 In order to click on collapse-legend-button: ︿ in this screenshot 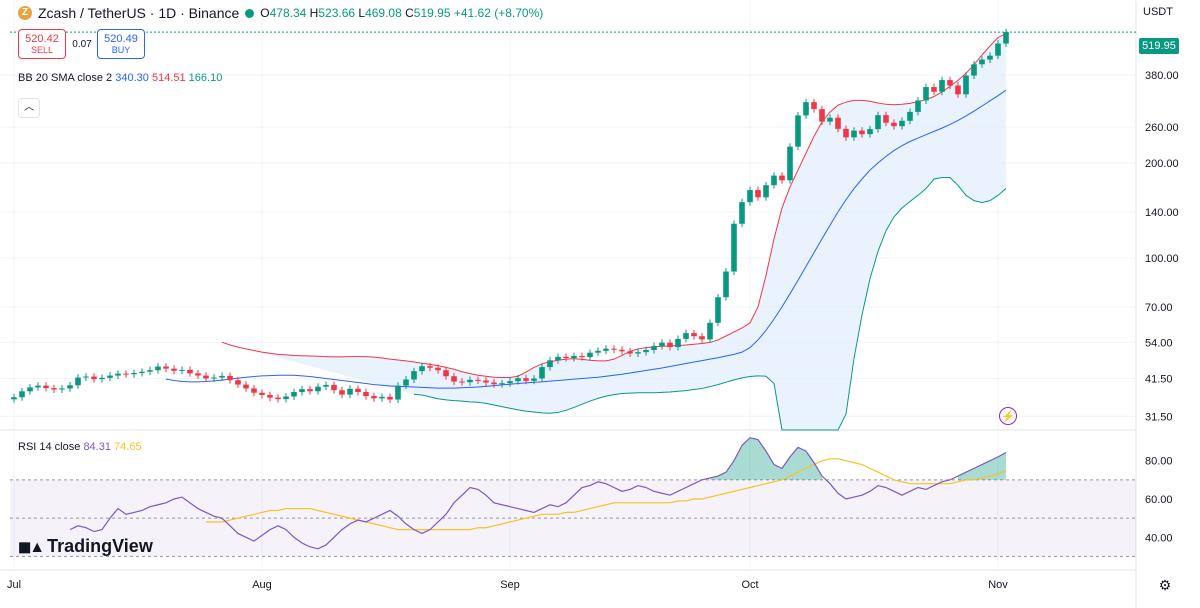, I will do `click(29, 108)`.